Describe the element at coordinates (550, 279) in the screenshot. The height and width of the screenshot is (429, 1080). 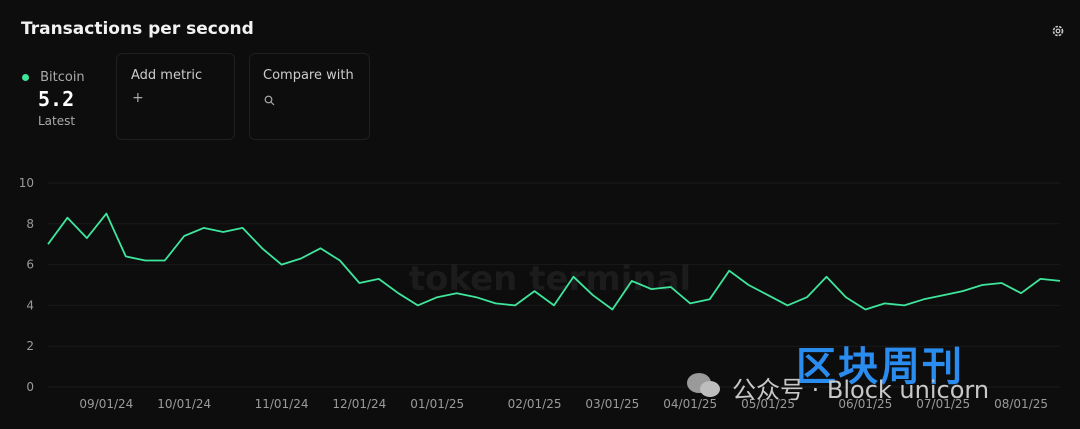
I see `watermark: token terminal` at that location.